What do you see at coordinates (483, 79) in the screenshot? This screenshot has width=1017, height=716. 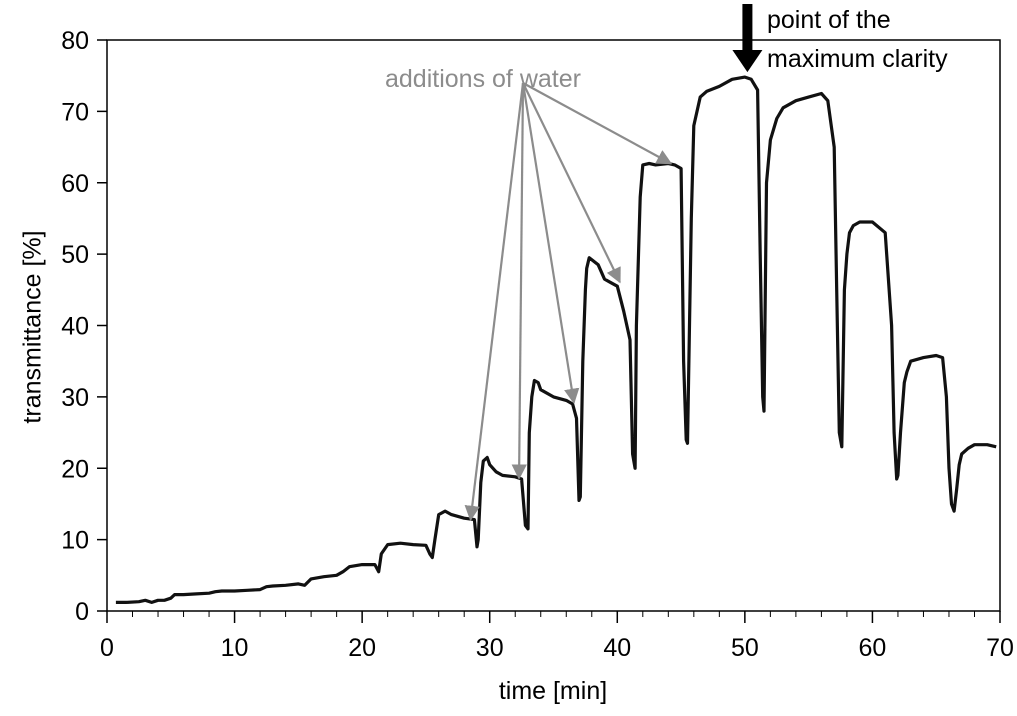 I see `water-addition-label: additions of water` at bounding box center [483, 79].